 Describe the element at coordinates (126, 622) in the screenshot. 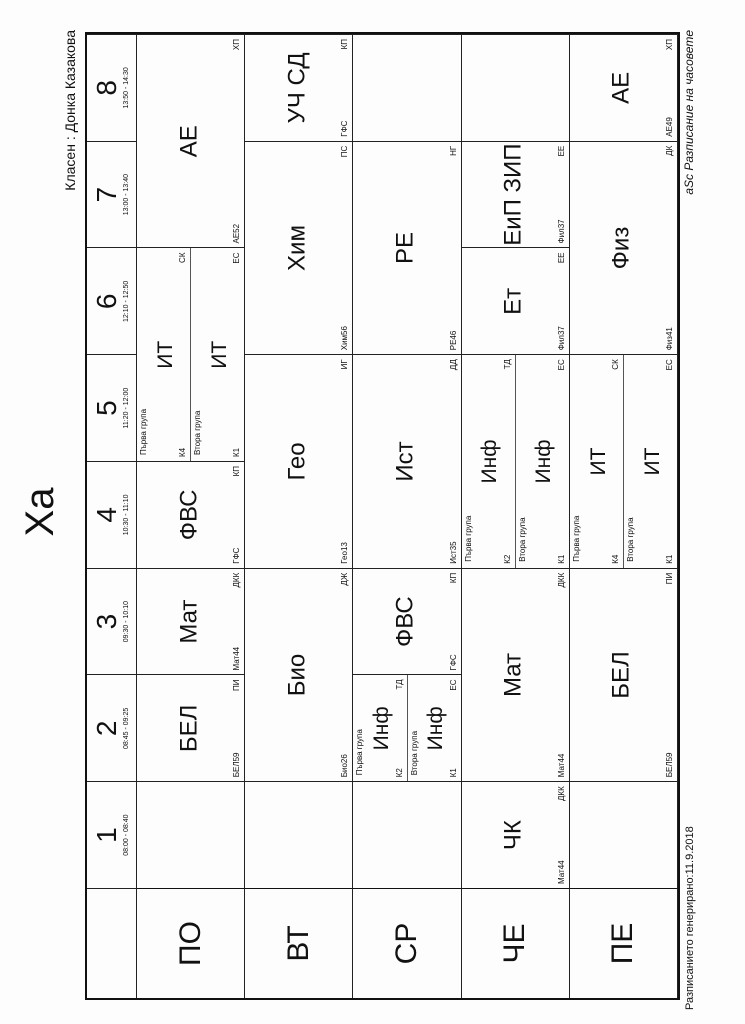

I see `period-time: 09:30 - 10:10` at that location.